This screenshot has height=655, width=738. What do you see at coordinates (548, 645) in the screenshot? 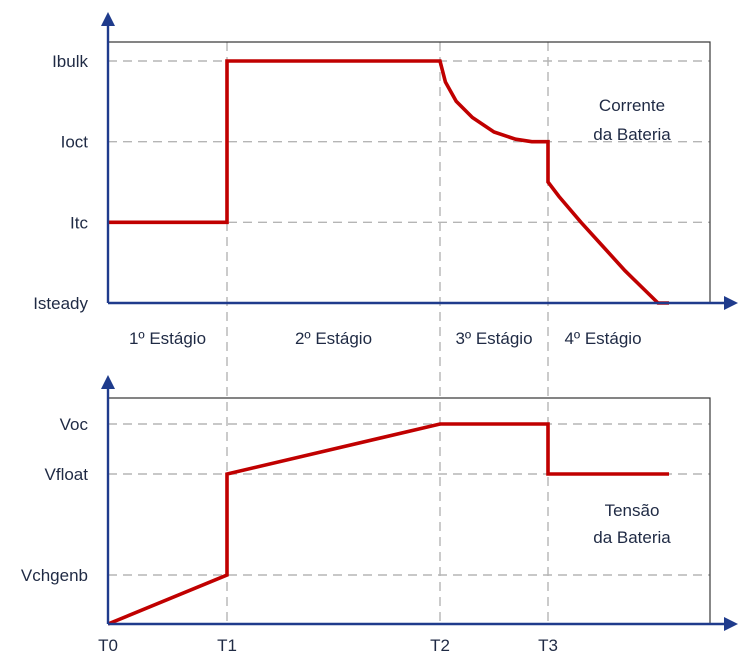
I see `x-tick-label: T3` at bounding box center [548, 645].